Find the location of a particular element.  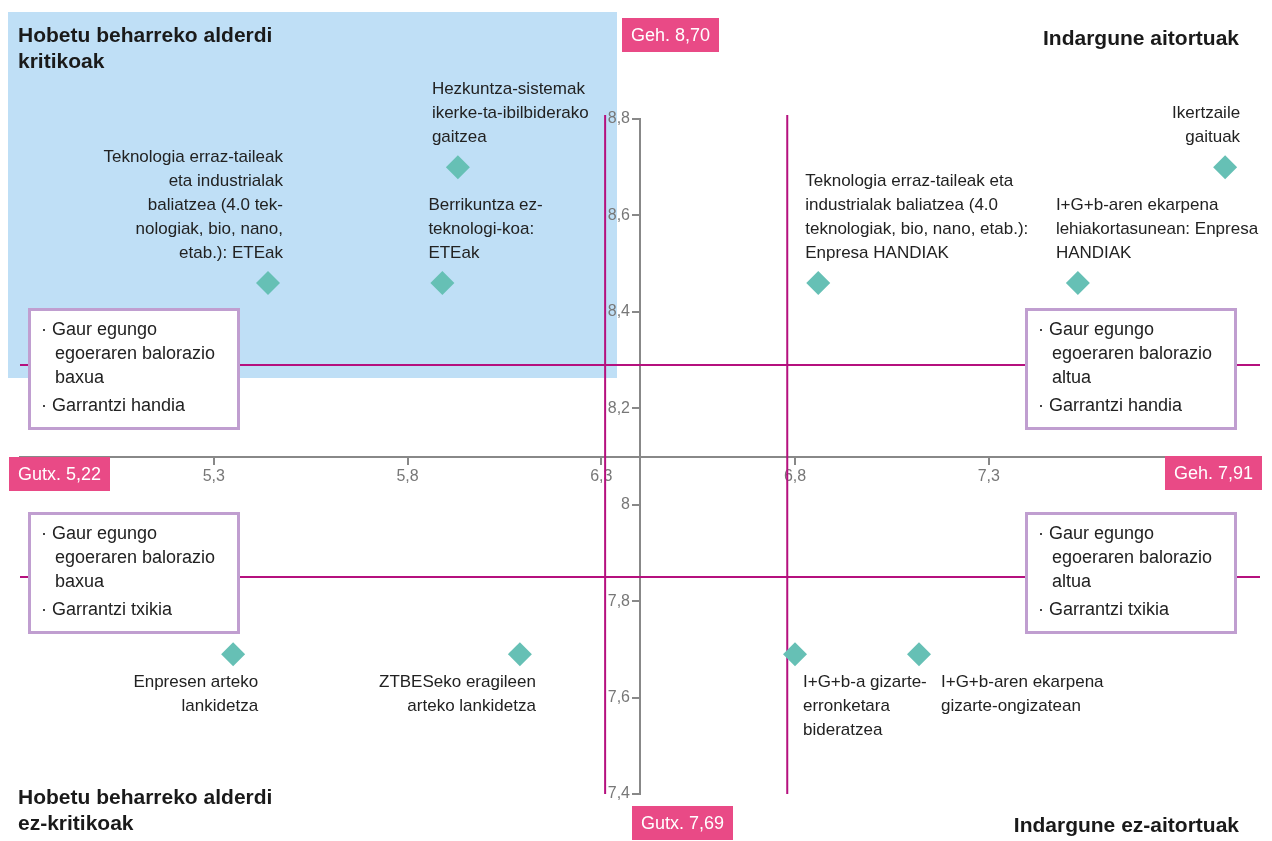

annotation: Hobetu beharreko alderdi ez-kritikoak is located at coordinates (146, 810).